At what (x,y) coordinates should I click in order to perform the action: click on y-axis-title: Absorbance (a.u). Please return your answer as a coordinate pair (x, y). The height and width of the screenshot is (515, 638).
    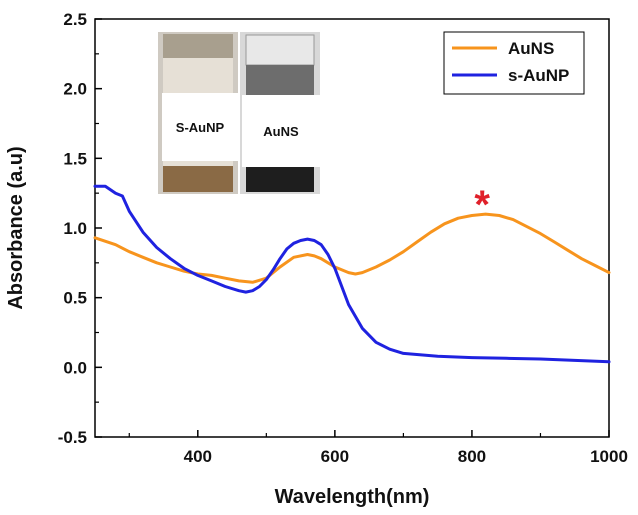
    Looking at the image, I should click on (16, 227).